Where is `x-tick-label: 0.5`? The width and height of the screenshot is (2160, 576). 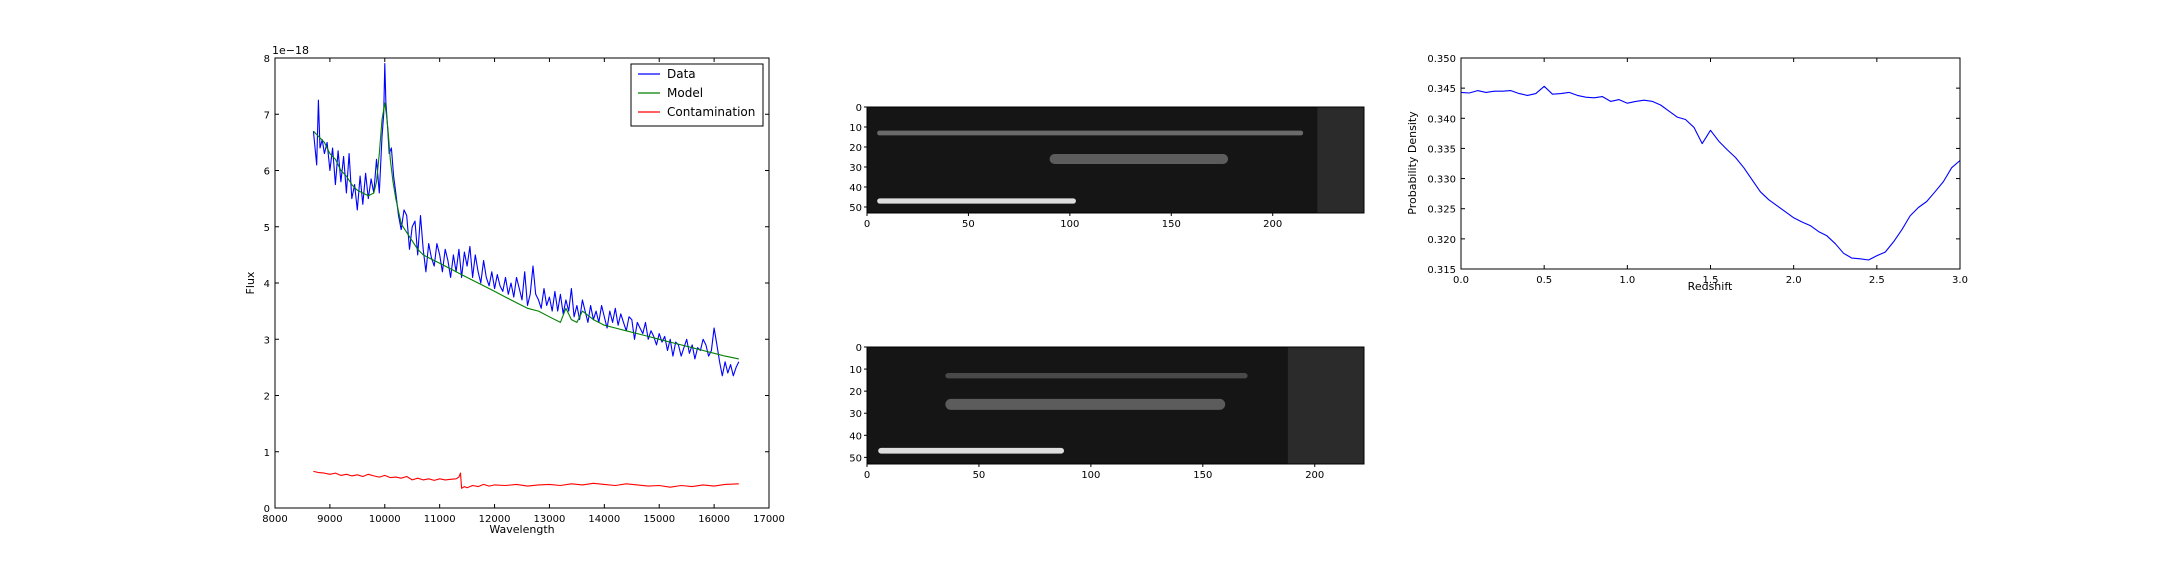 x-tick-label: 0.5 is located at coordinates (1544, 280).